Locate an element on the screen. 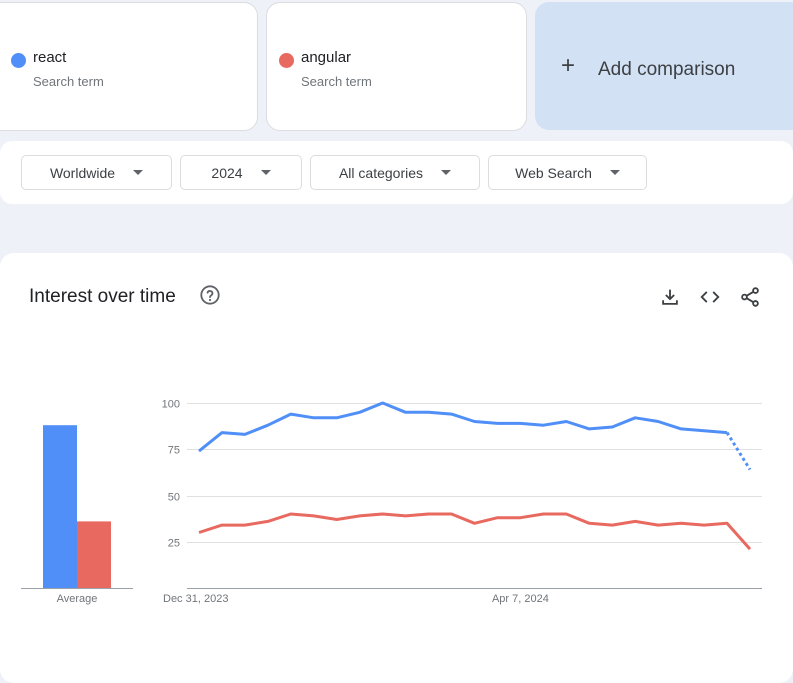  property-filter-dropdown: Web Search is located at coordinates (567, 172).